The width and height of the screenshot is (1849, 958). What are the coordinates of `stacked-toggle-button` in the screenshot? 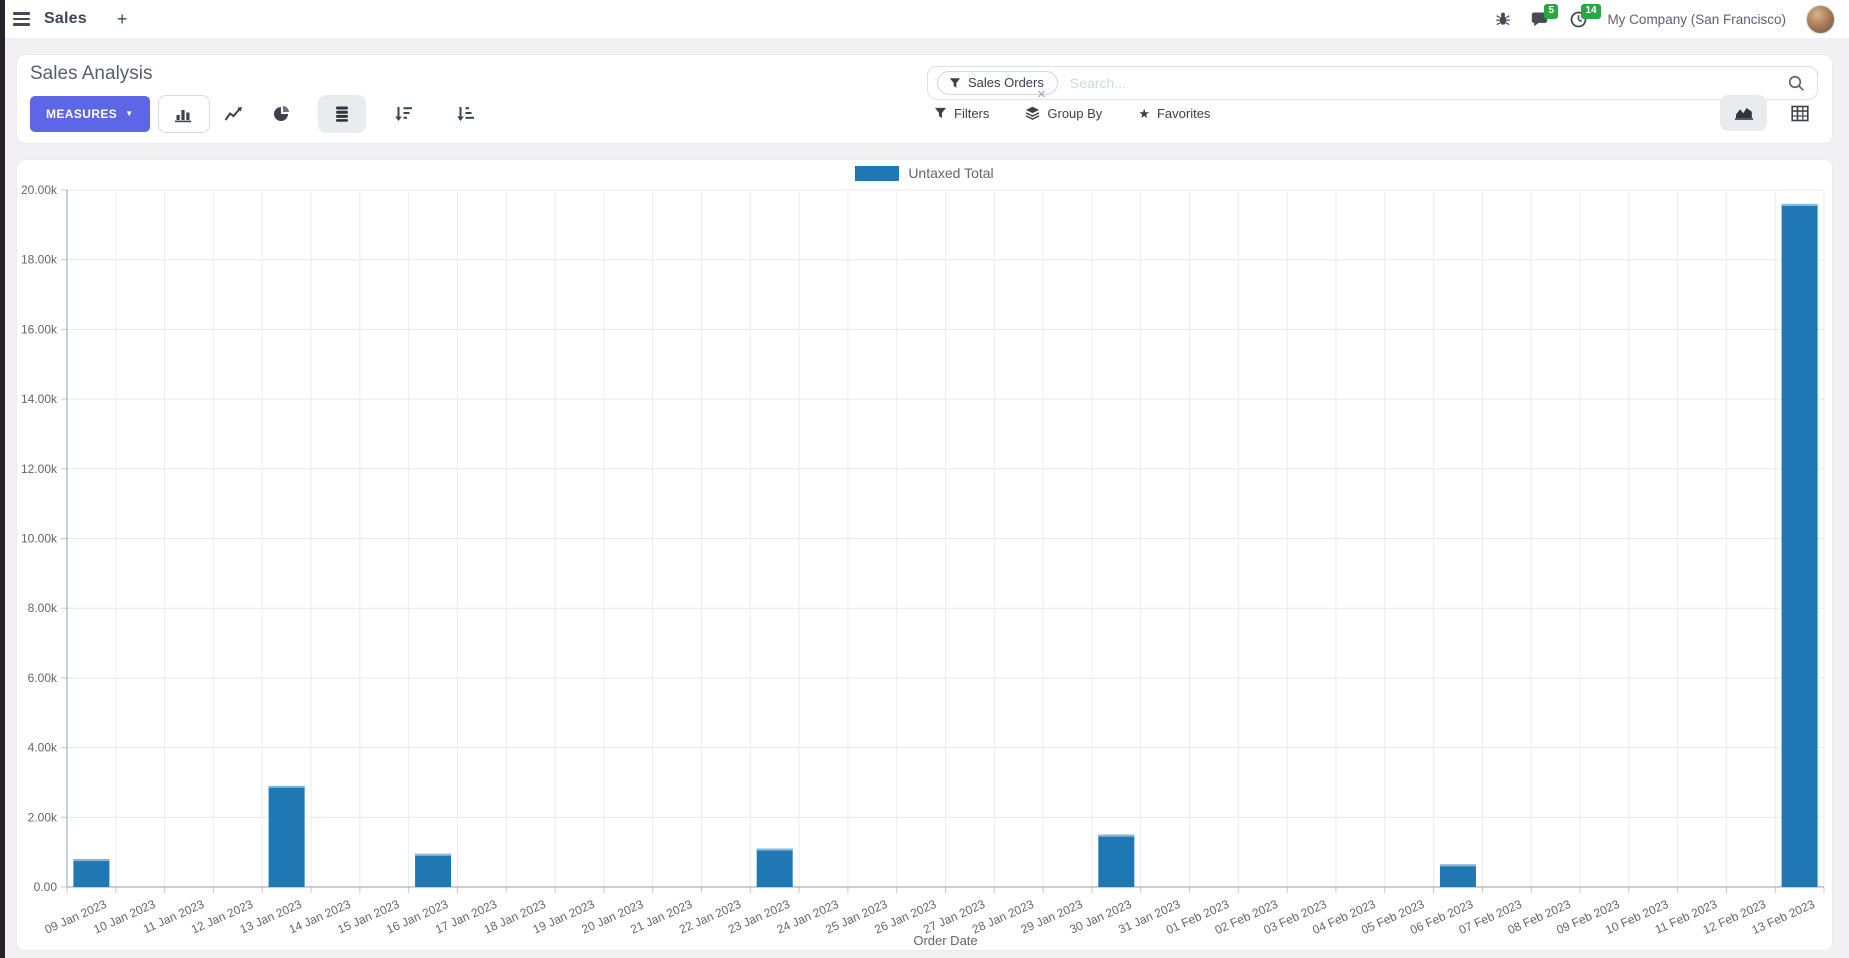 It's located at (341, 114).